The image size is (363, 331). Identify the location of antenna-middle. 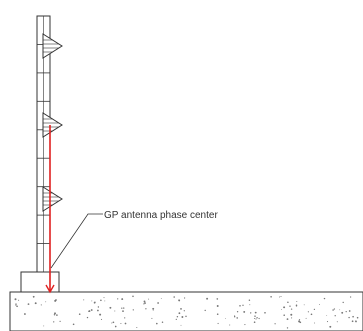
(52, 125).